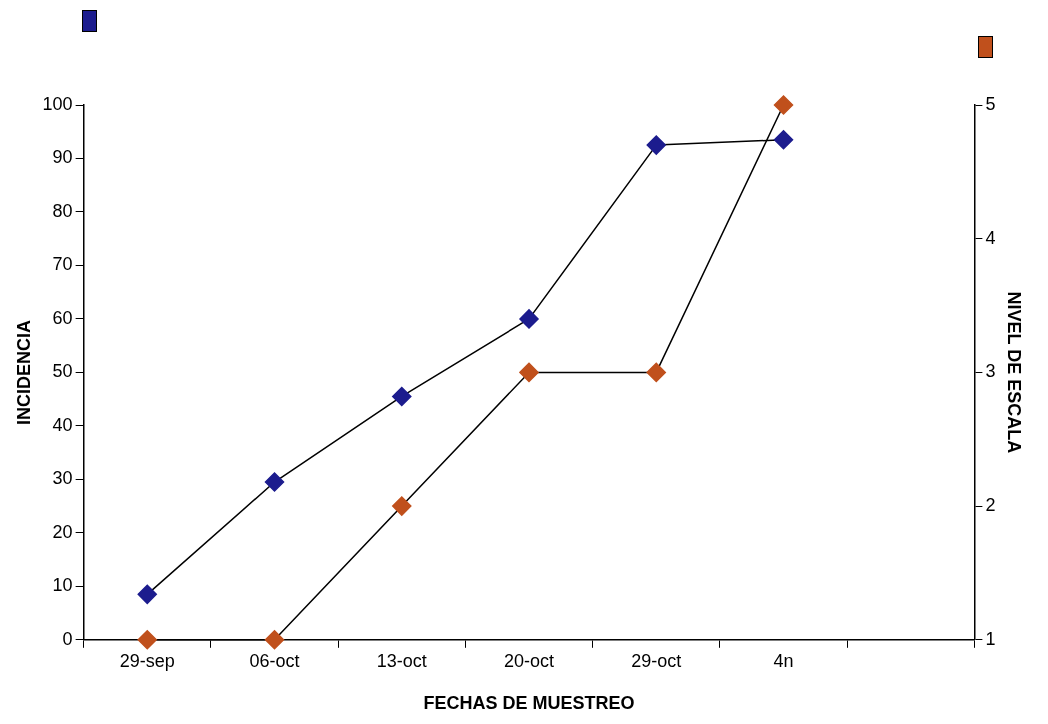  Describe the element at coordinates (783, 660) in the screenshot. I see `x-tick-label: 4n` at that location.